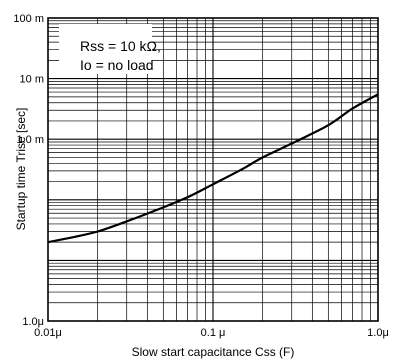 The height and width of the screenshot is (361, 408). I want to click on y-tick-label: 1.0μ, so click(33, 322).